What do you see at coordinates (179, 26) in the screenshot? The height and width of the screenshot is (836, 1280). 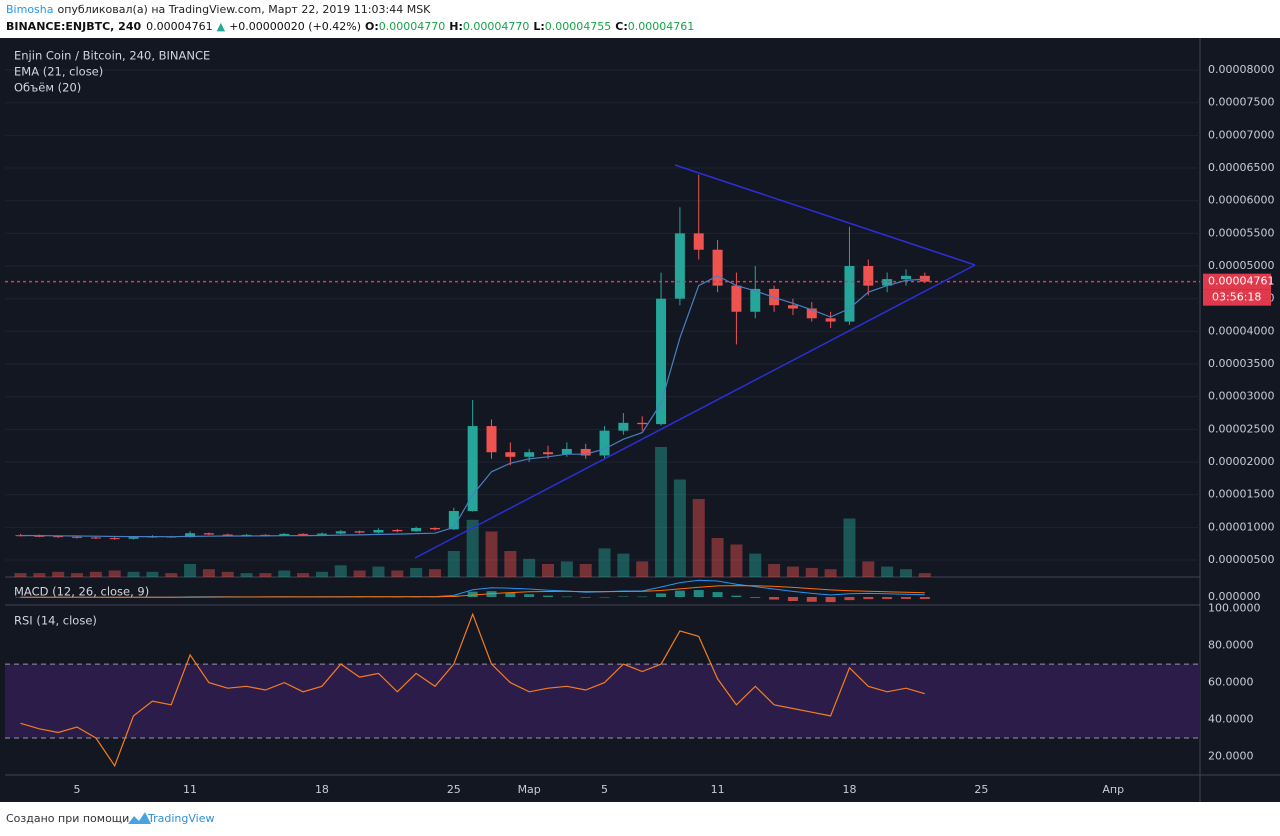 I see `price: 0.00004761` at bounding box center [179, 26].